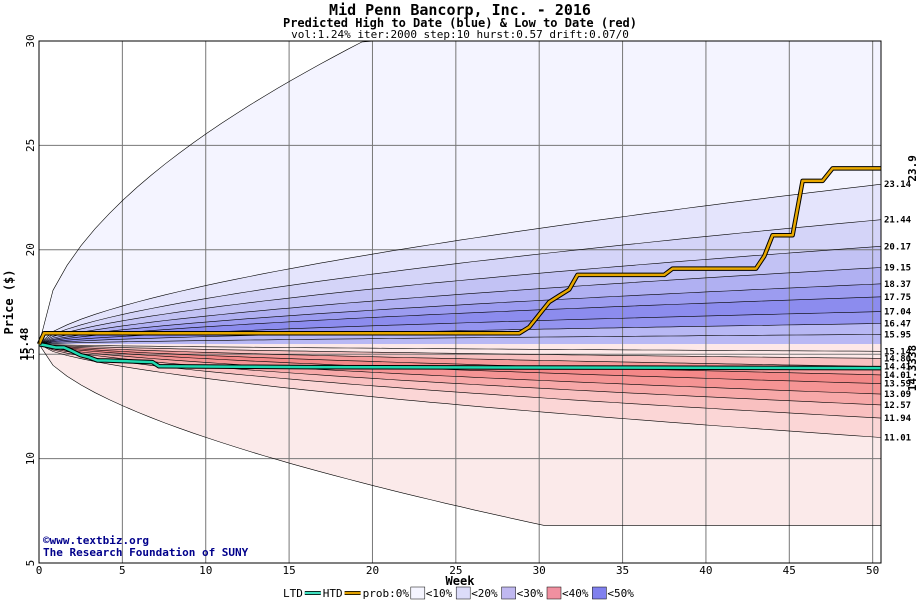 This screenshot has width=920, height=600. I want to click on x-tick-label: 50, so click(872, 570).